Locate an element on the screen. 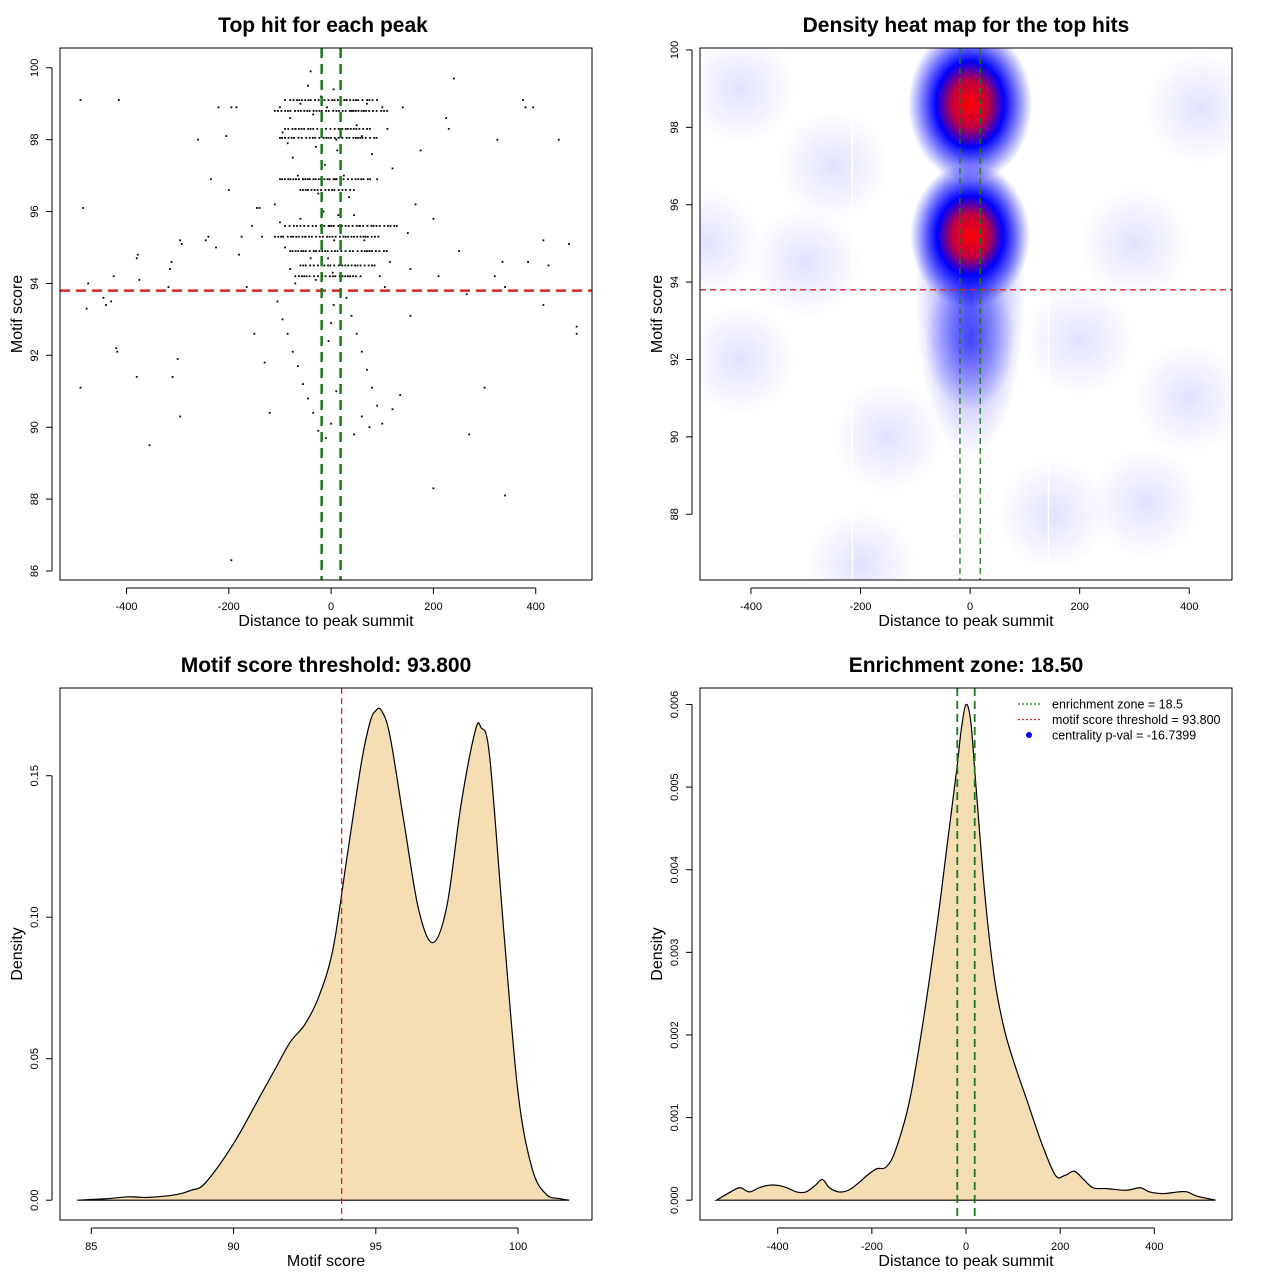 Image resolution: width=1280 pixels, height=1280 pixels. x-tick-label: 400 is located at coordinates (1154, 1247).